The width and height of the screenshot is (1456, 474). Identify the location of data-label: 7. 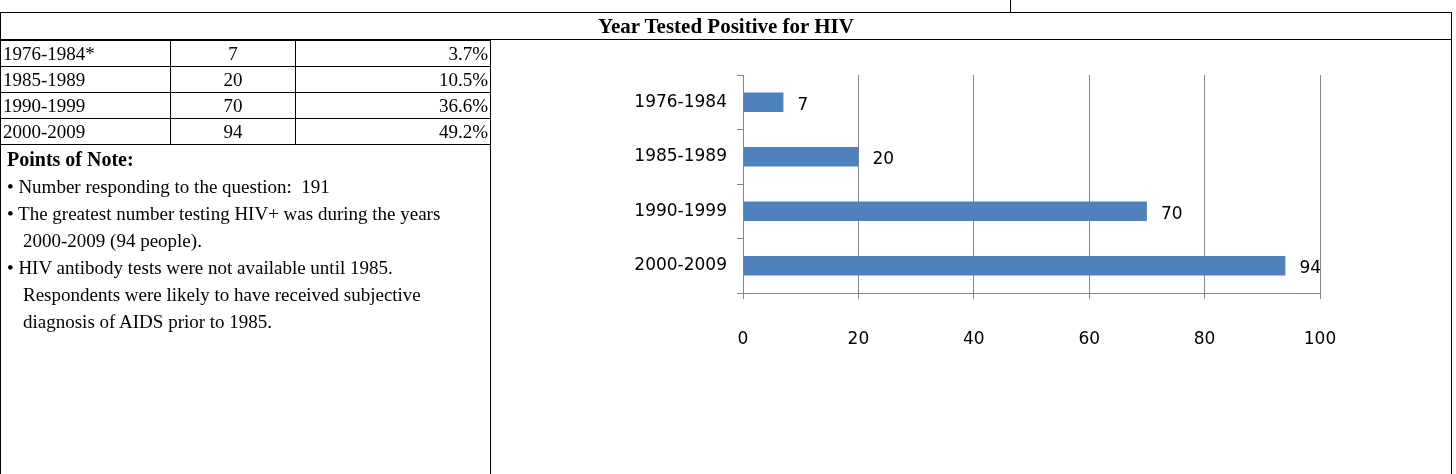
(803, 103).